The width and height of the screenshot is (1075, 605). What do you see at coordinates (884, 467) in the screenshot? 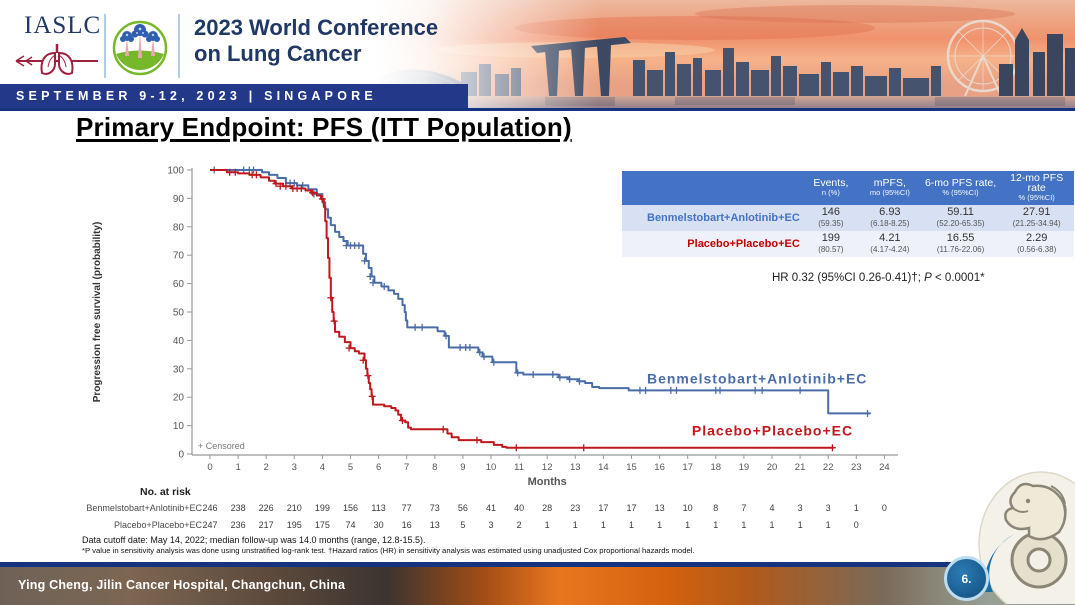
I see `x-tick-label: 24` at bounding box center [884, 467].